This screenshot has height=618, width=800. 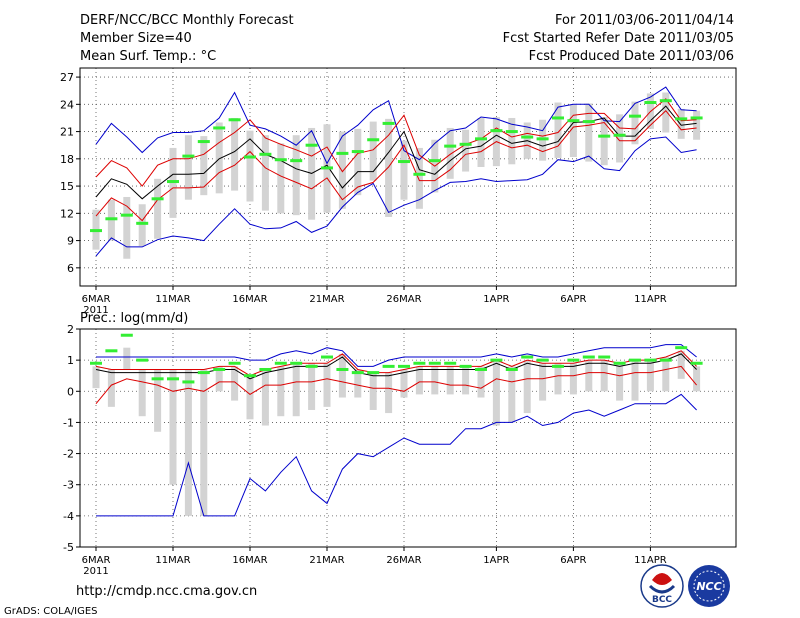 What do you see at coordinates (326, 560) in the screenshot?
I see `x-tick-label: 21MAR` at bounding box center [326, 560].